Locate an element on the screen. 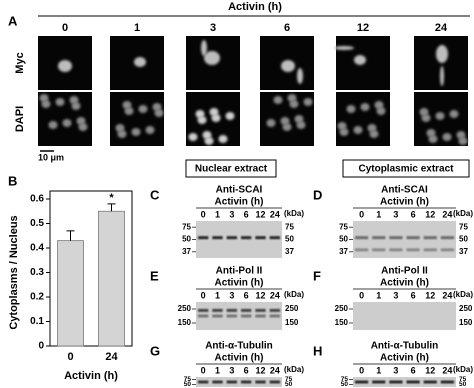 The height and width of the screenshot is (388, 474). panel-label: E is located at coordinates (154, 275).